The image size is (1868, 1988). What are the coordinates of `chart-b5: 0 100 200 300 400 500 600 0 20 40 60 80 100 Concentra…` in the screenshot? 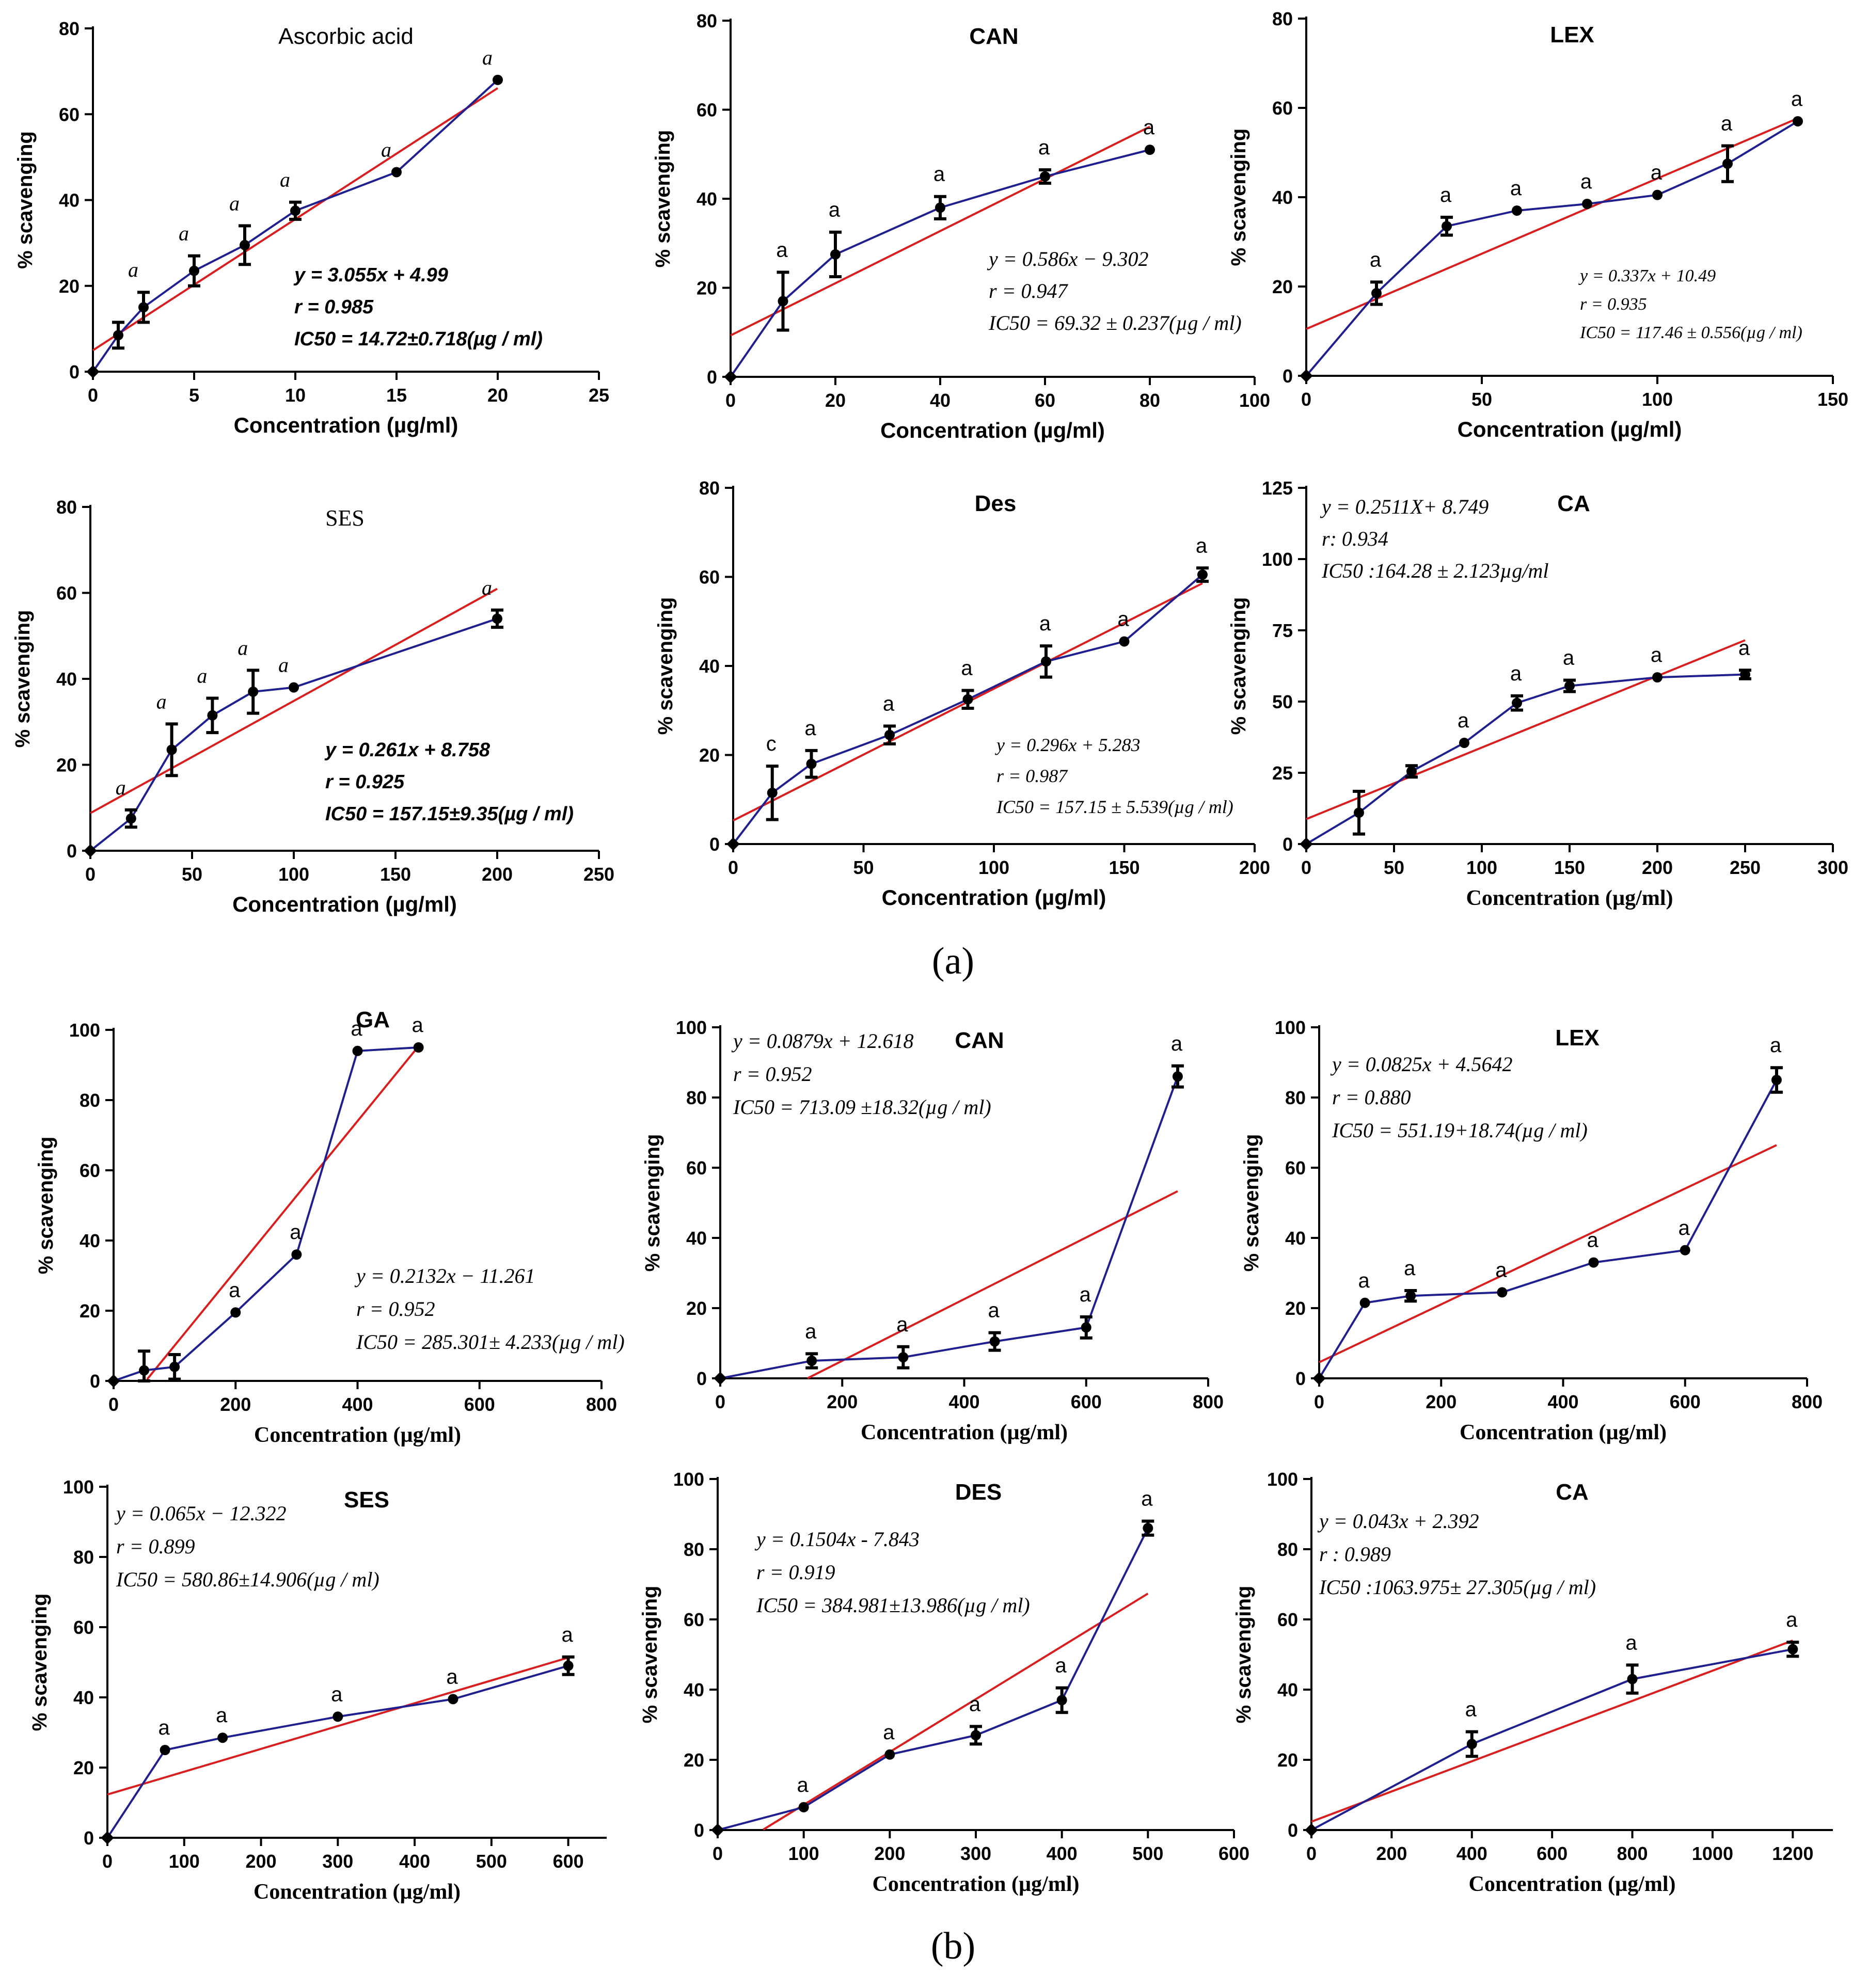 It's located at (944, 1683).